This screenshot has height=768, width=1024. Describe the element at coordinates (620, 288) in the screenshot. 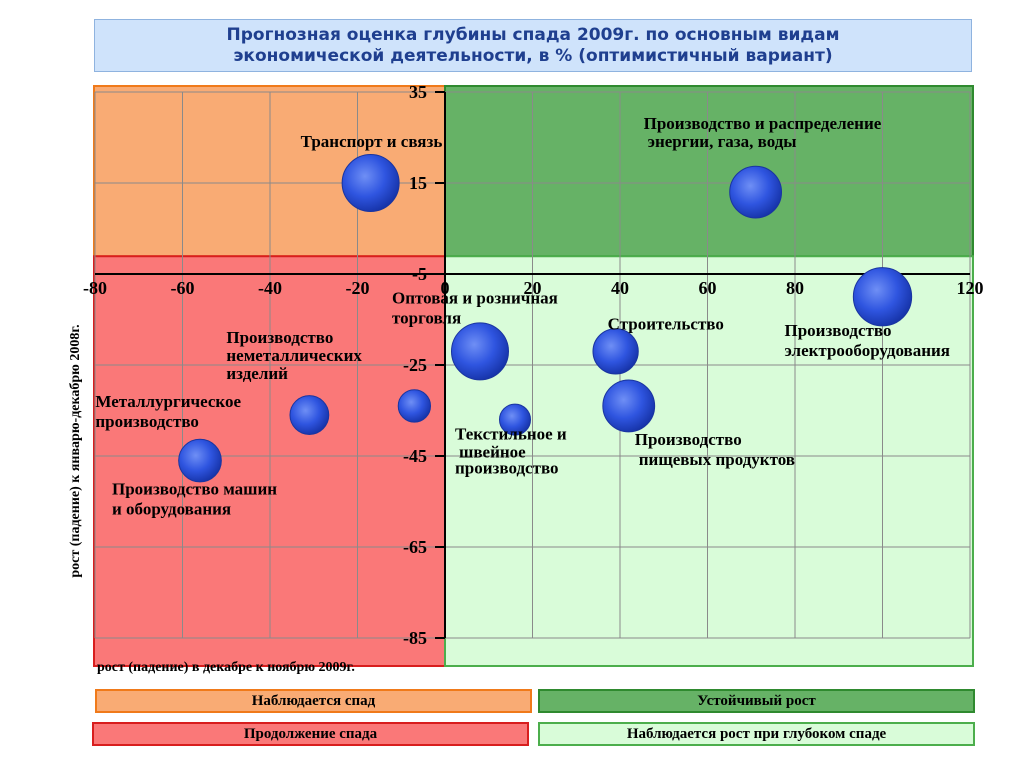

I see `x-tick-label: 40` at that location.